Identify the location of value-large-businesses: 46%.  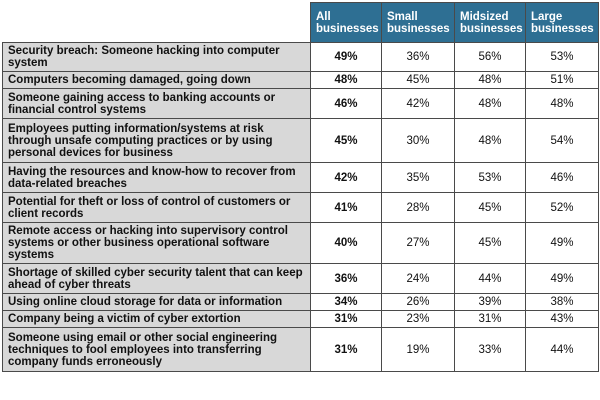
(562, 177).